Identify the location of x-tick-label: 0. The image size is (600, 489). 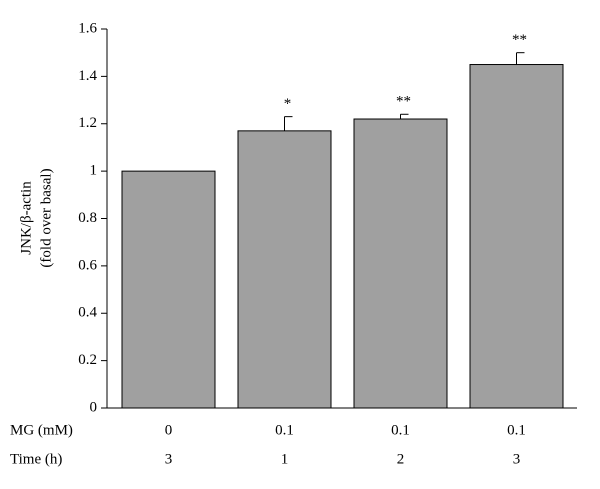
(169, 430).